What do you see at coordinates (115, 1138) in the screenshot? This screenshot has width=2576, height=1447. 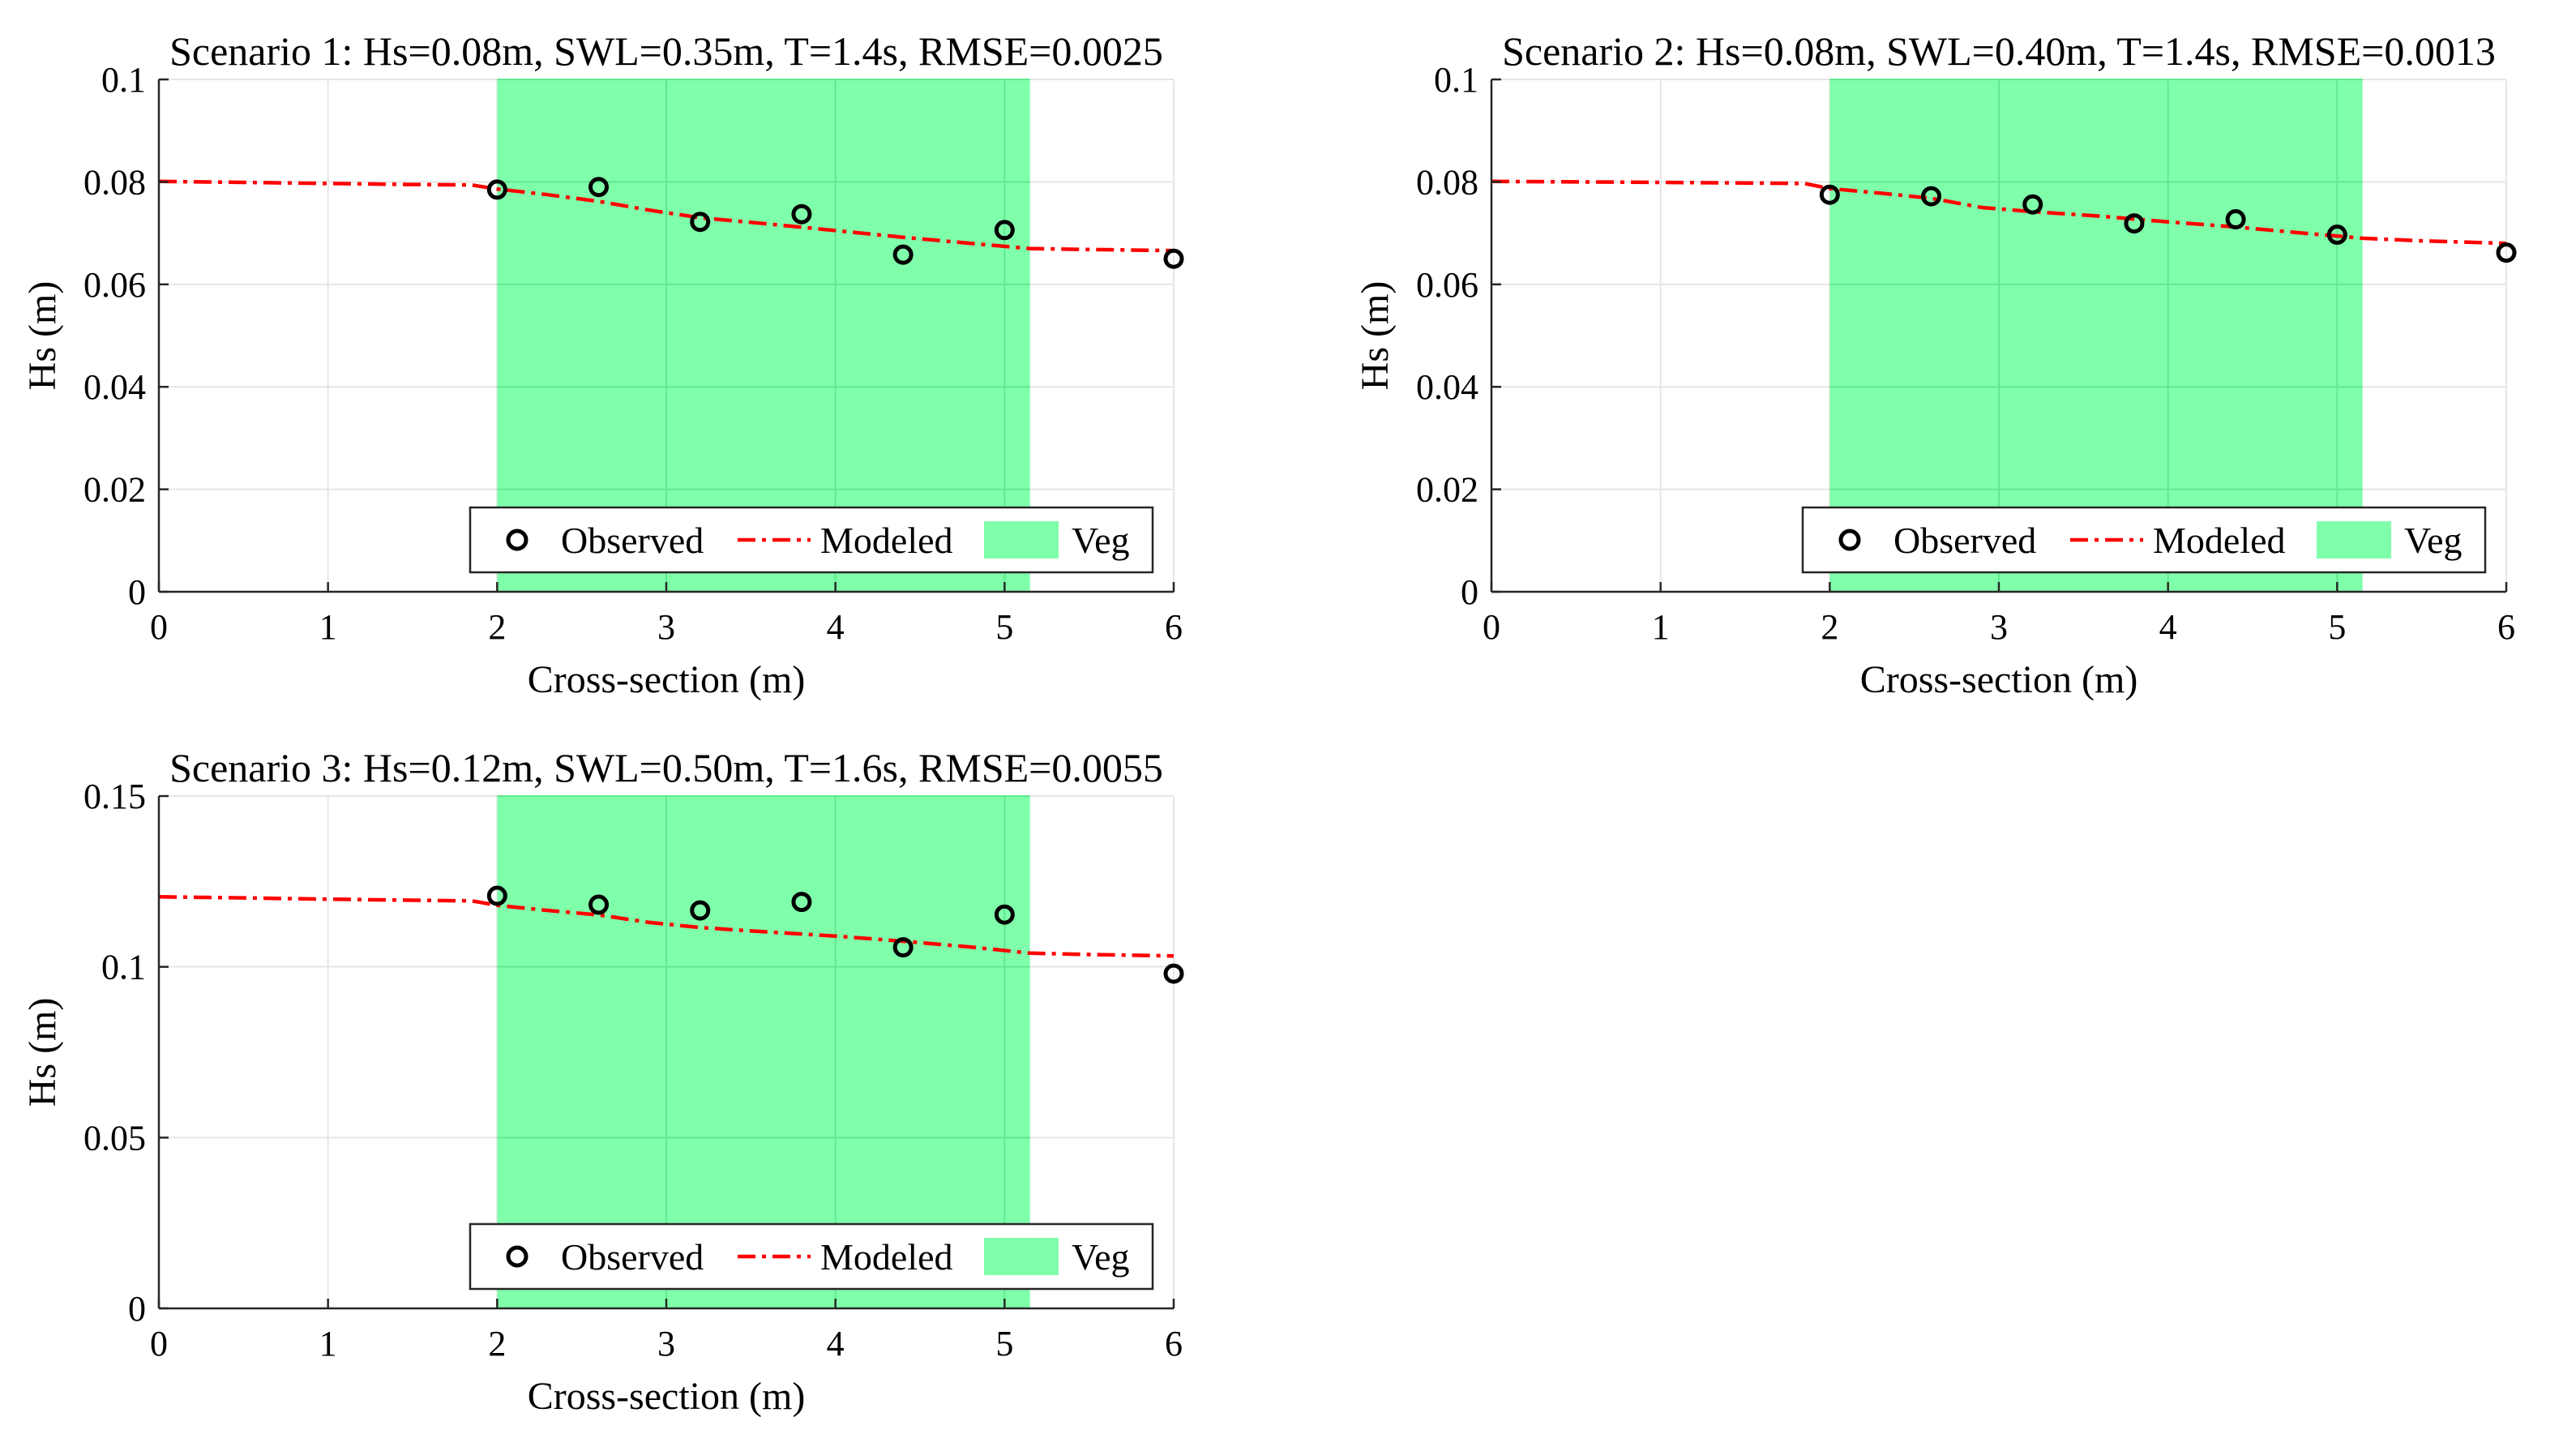 I see `y-tick-label: 0.05` at bounding box center [115, 1138].